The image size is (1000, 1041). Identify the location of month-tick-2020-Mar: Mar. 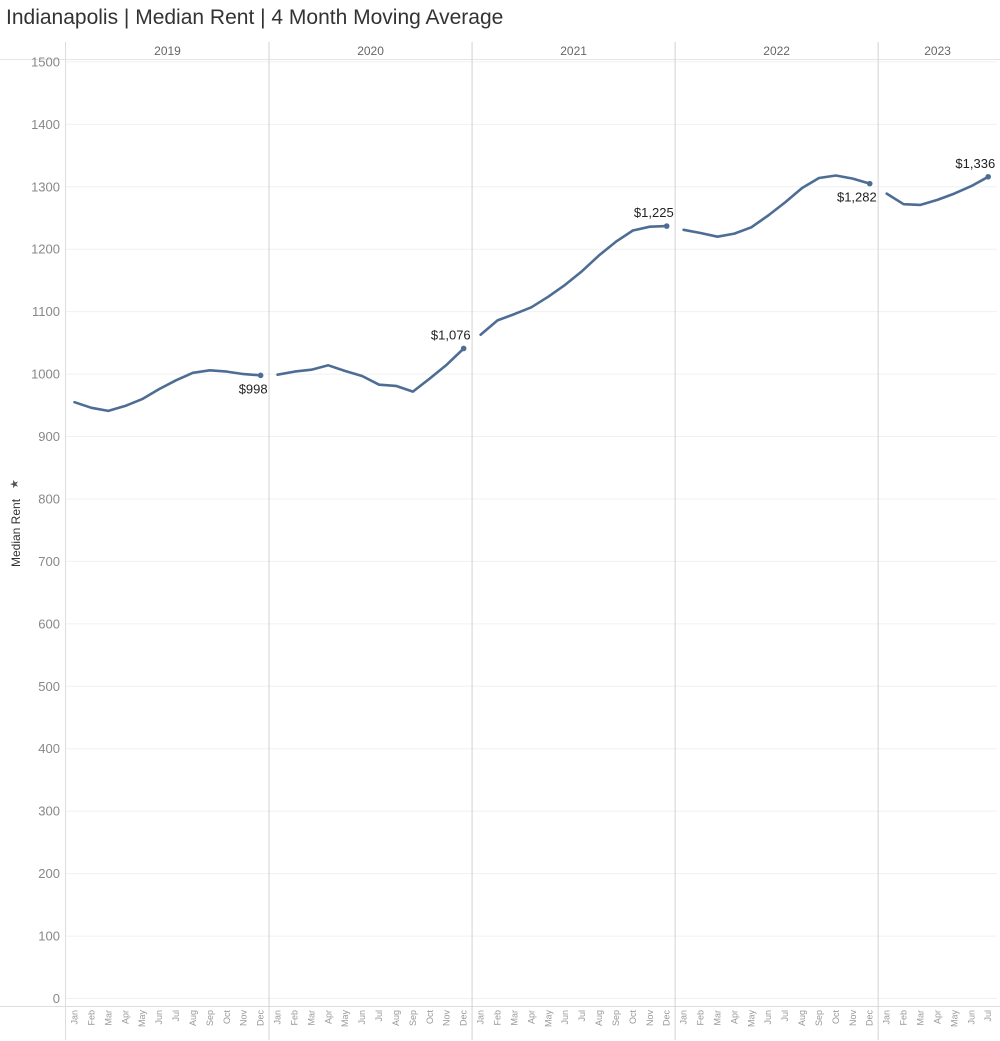
(311, 1018).